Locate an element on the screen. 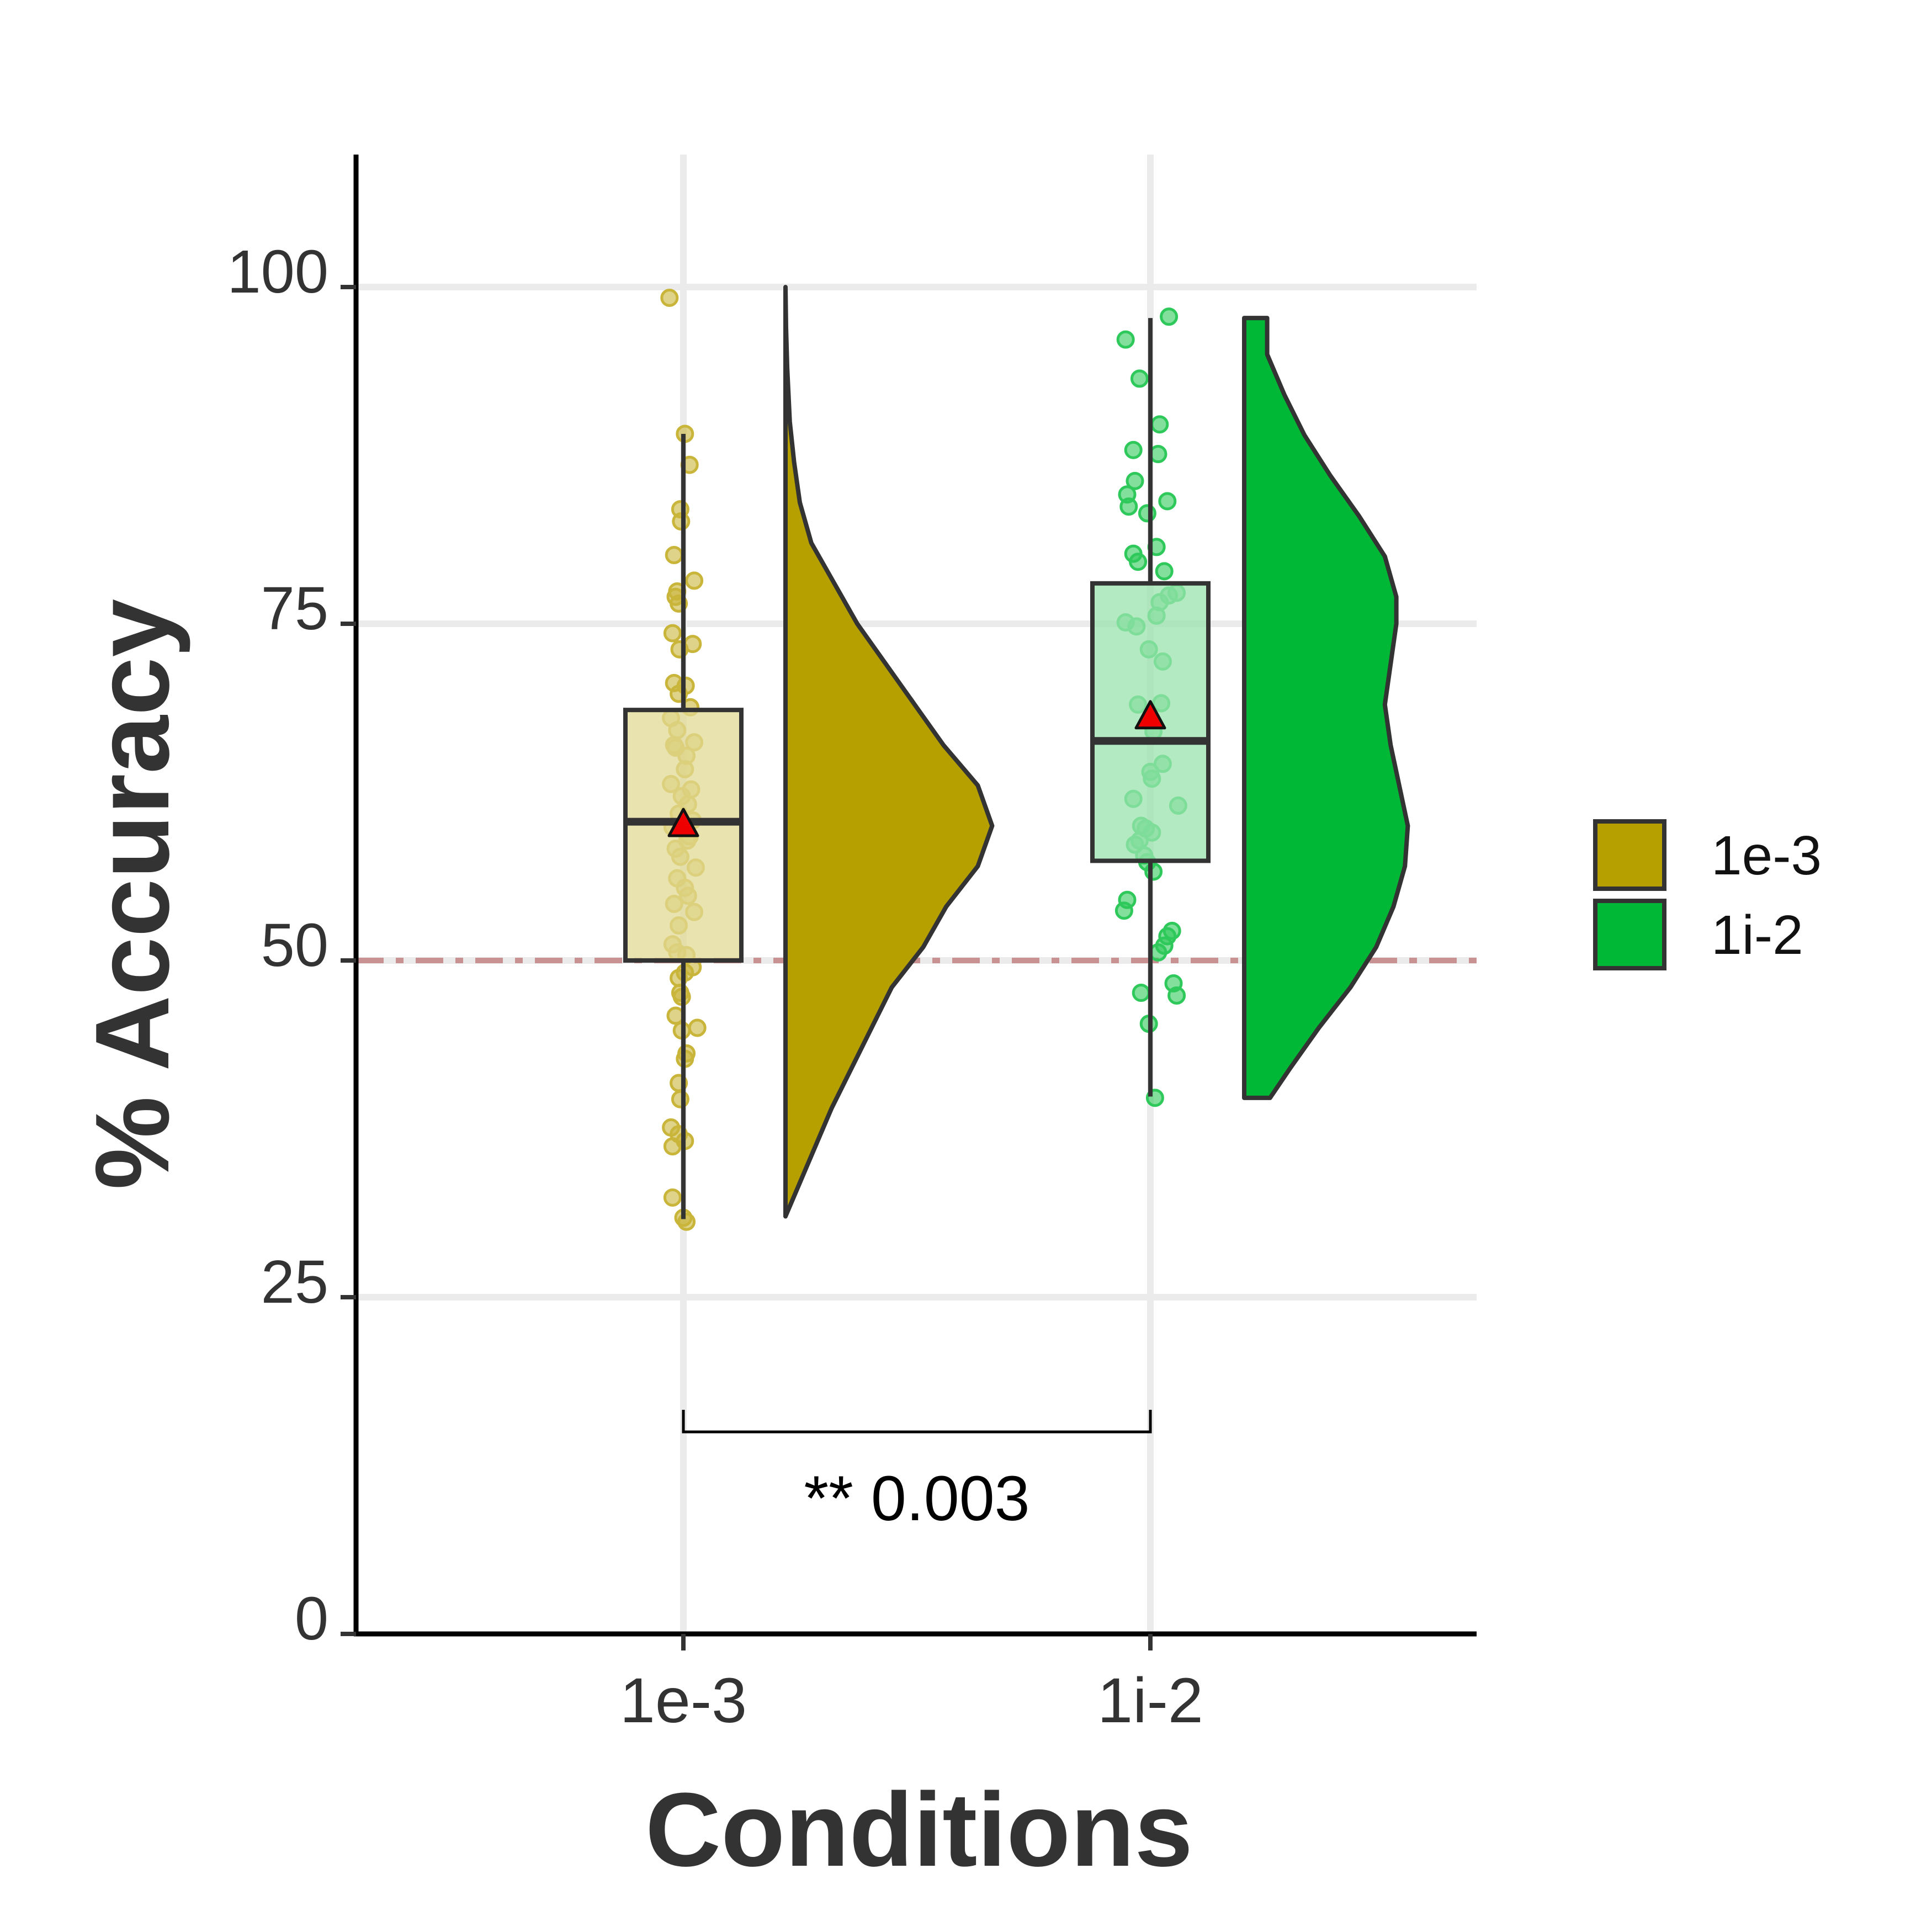  y-tick-label: 0 is located at coordinates (312, 1619).